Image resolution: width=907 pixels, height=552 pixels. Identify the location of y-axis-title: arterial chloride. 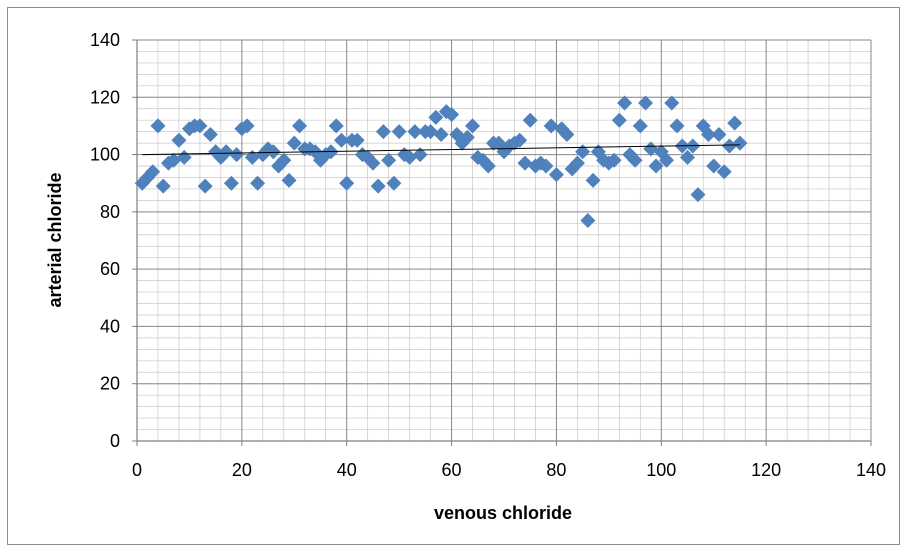
(55, 239).